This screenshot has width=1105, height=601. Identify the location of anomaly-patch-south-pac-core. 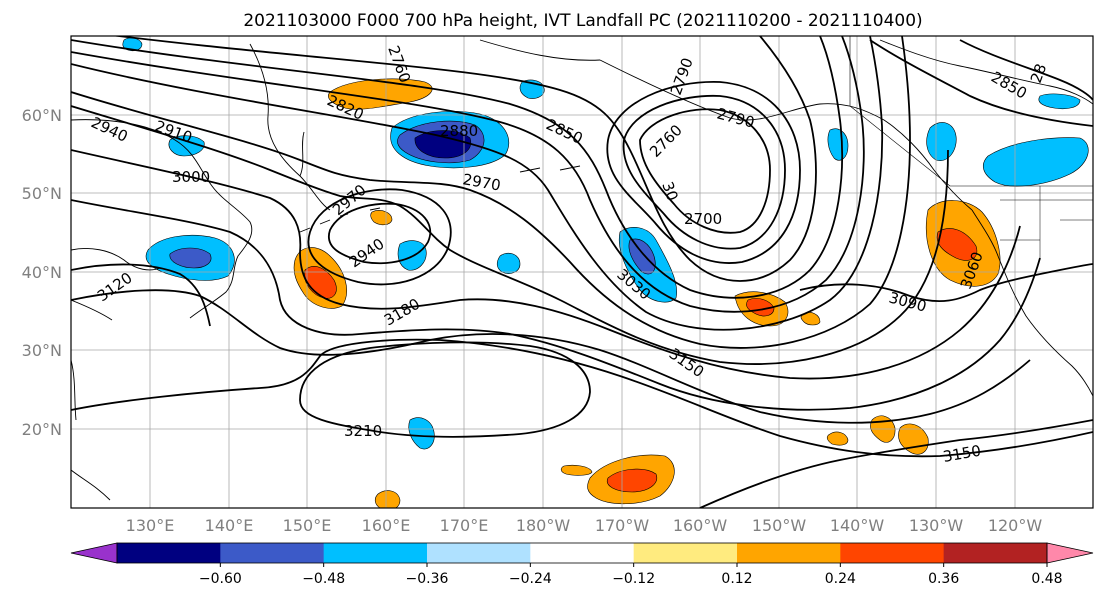
(632, 480).